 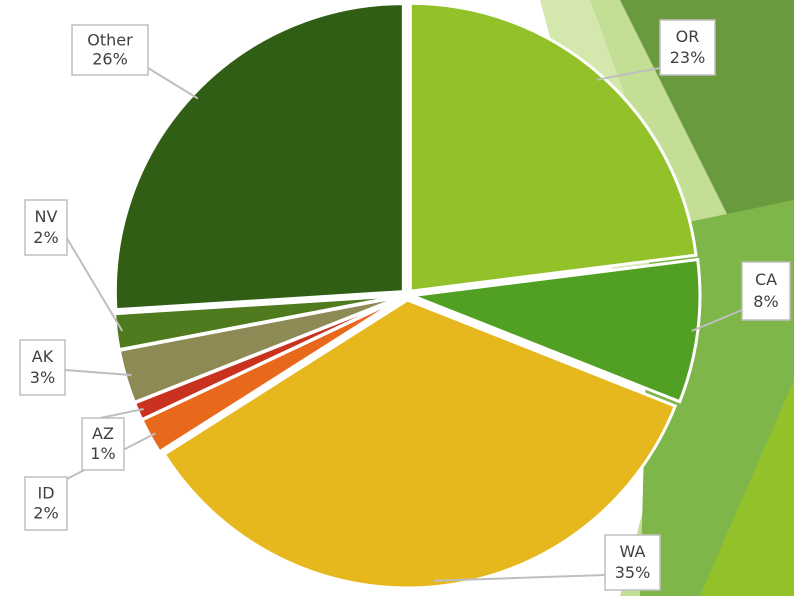 What do you see at coordinates (42, 377) in the screenshot?
I see `label-value: 3%` at bounding box center [42, 377].